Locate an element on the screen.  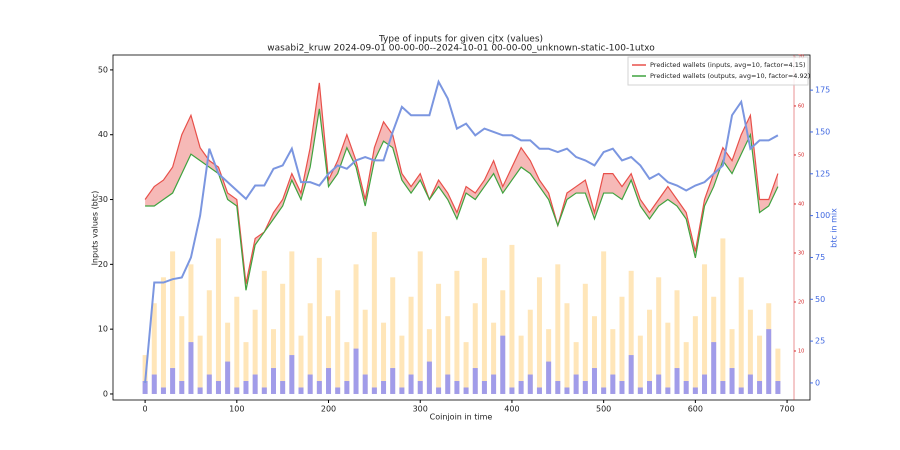
y2-tick-label: 0 is located at coordinates (817, 382).